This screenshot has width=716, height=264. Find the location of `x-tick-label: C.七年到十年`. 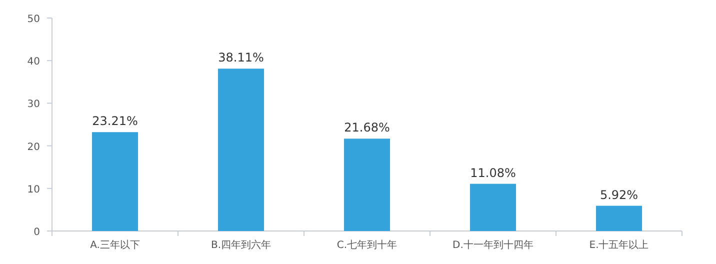

x-tick-label: C.七年到十年 is located at coordinates (367, 245).